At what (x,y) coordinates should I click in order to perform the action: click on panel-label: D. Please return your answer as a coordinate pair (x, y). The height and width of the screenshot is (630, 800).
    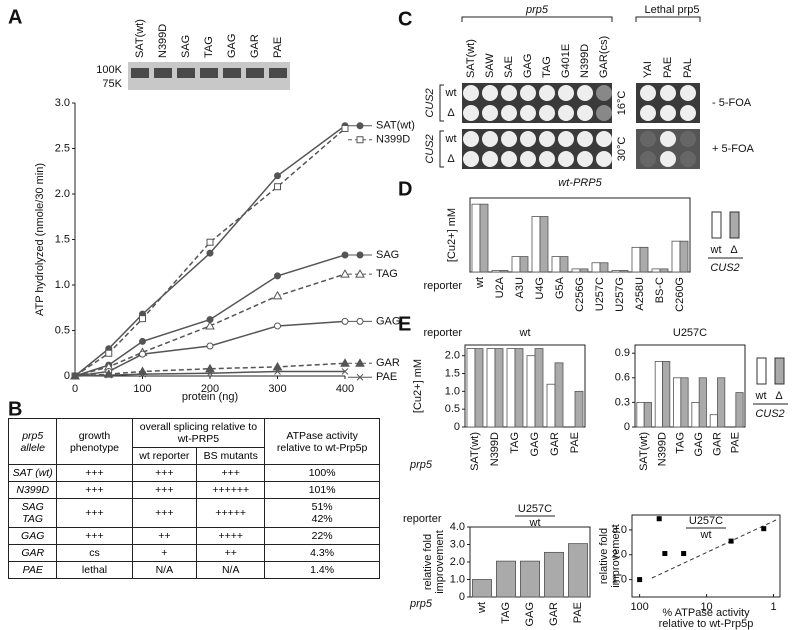
    Looking at the image, I should click on (405, 189).